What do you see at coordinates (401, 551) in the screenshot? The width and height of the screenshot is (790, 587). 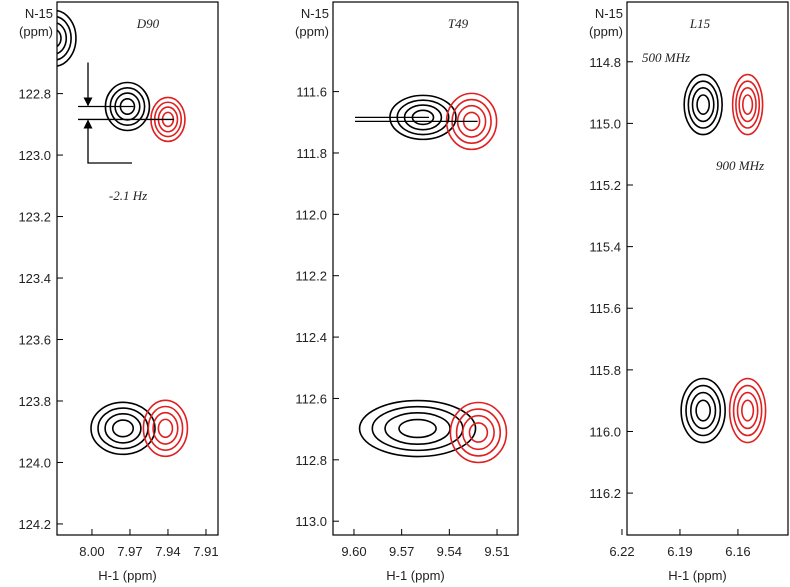 I see `x-tick-label: 9.57` at bounding box center [401, 551].